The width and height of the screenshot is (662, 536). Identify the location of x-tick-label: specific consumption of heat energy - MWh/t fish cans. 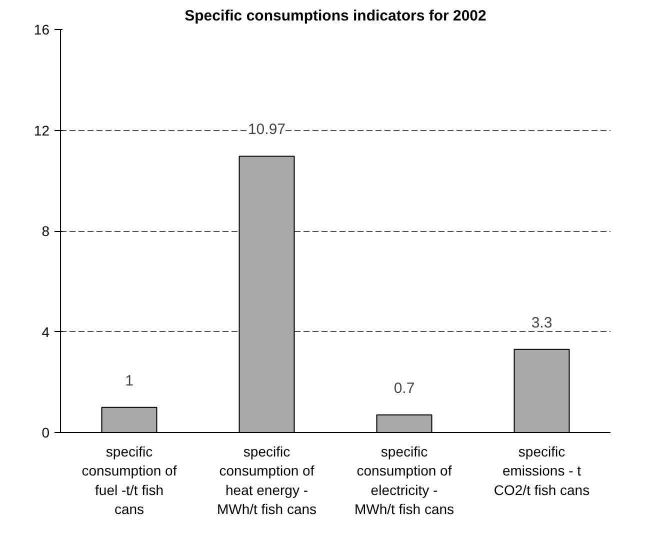
(266, 481).